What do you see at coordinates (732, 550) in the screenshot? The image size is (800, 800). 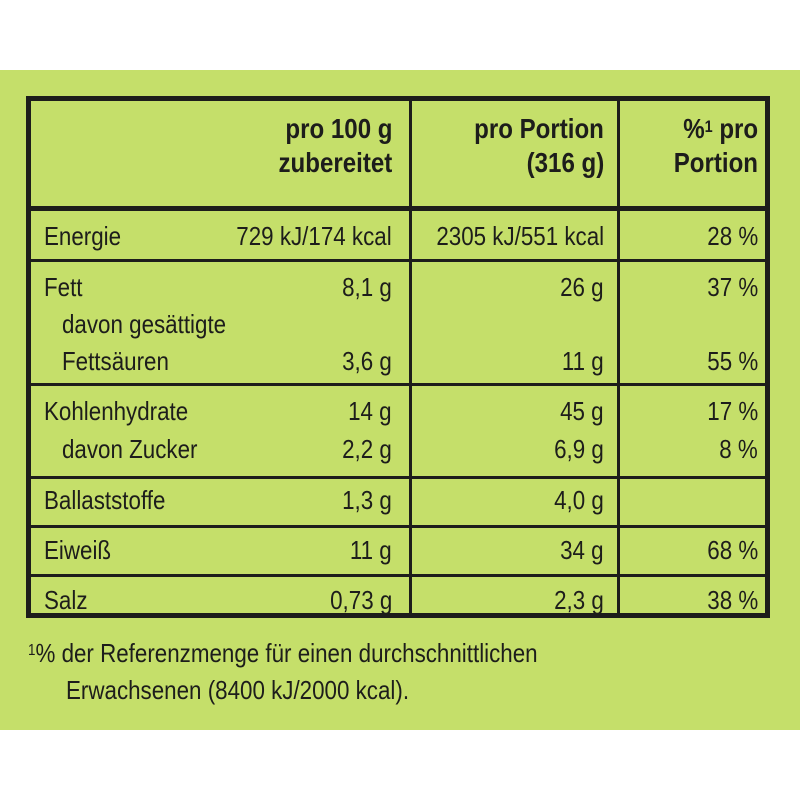 I see `cell-percent: 68 %` at bounding box center [732, 550].